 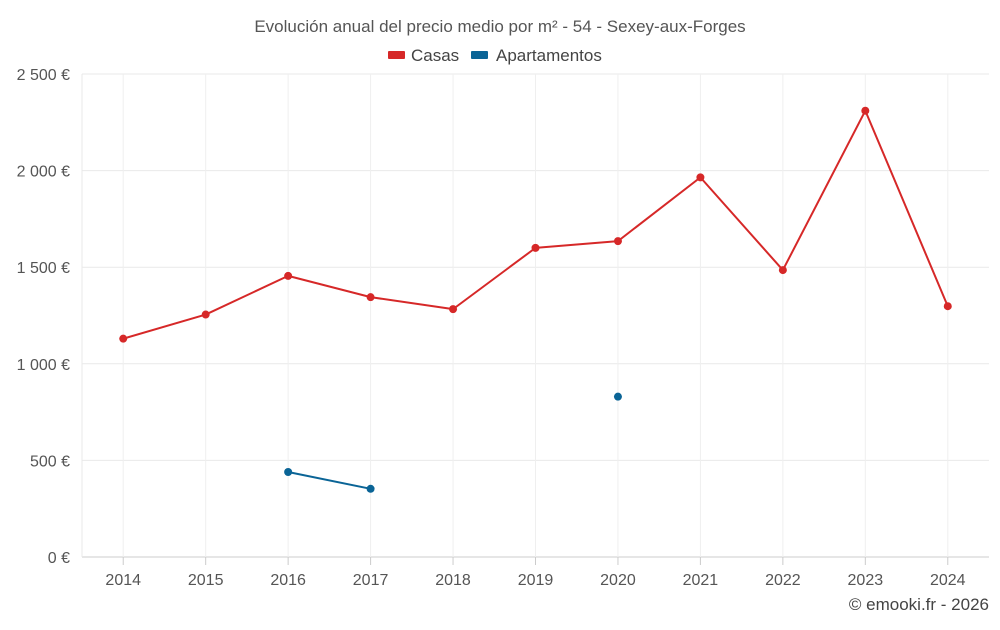 What do you see at coordinates (288, 275) in the screenshot?
I see `data-point-casas-2016` at bounding box center [288, 275].